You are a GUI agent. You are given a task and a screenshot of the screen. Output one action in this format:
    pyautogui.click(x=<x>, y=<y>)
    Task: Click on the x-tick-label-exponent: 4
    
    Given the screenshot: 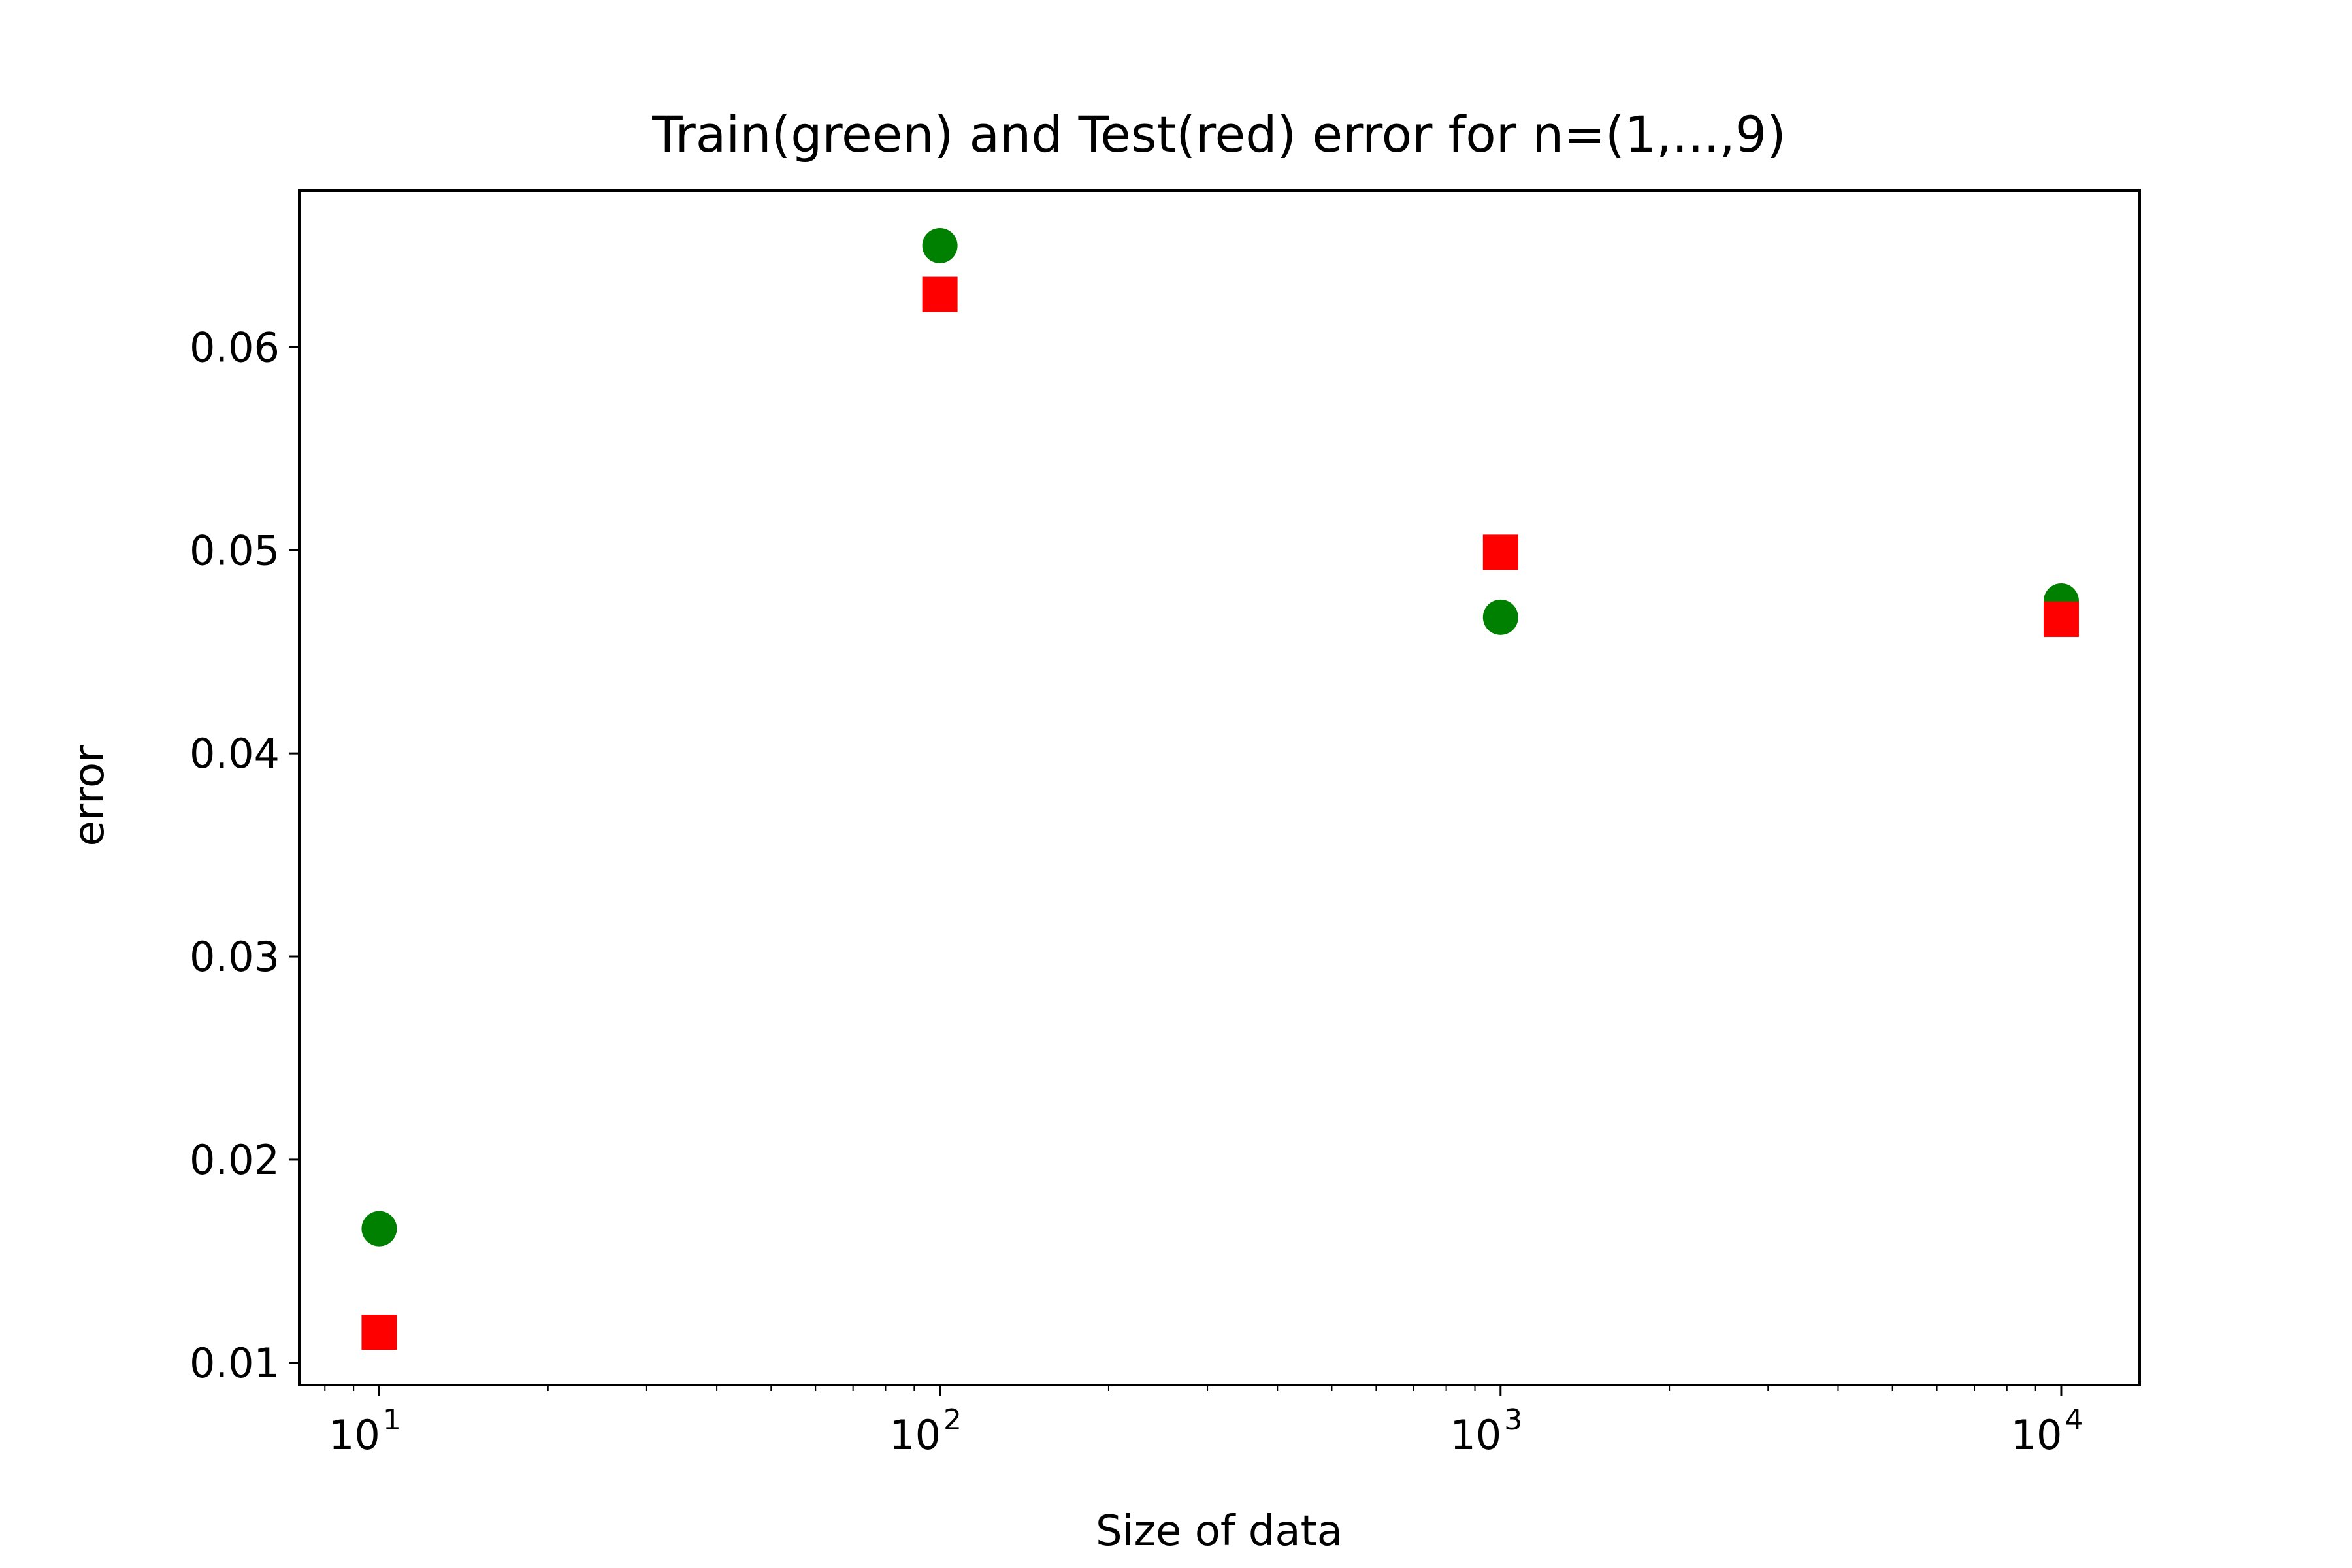 What is the action you would take?
    pyautogui.click(x=2074, y=1420)
    